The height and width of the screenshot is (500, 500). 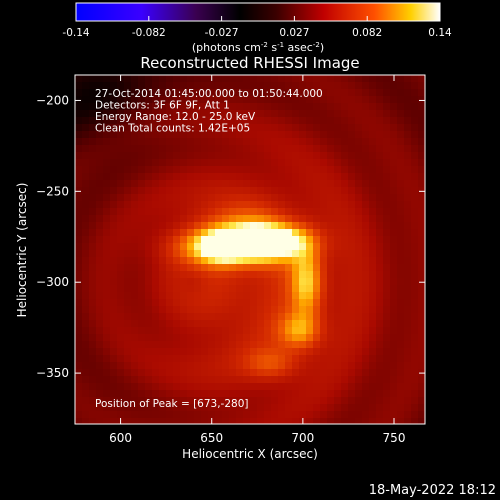 What do you see at coordinates (211, 438) in the screenshot?
I see `x-tick-label: 650` at bounding box center [211, 438].